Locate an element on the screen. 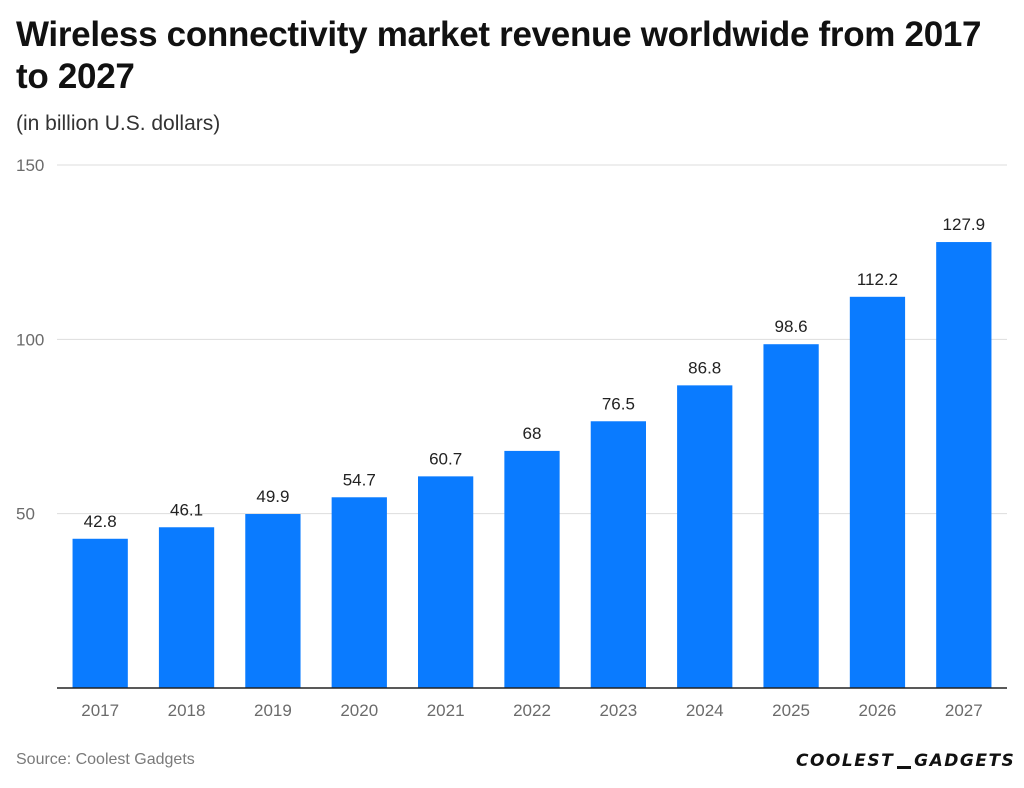 This screenshot has height=788, width=1024. bar-2026 is located at coordinates (877, 492).